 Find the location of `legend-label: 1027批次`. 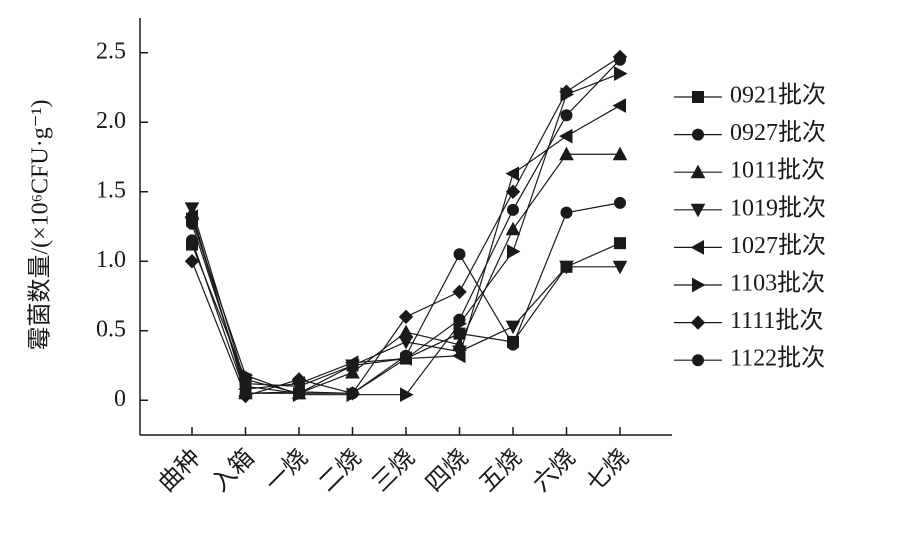

legend-label: 1027批次 is located at coordinates (778, 245).